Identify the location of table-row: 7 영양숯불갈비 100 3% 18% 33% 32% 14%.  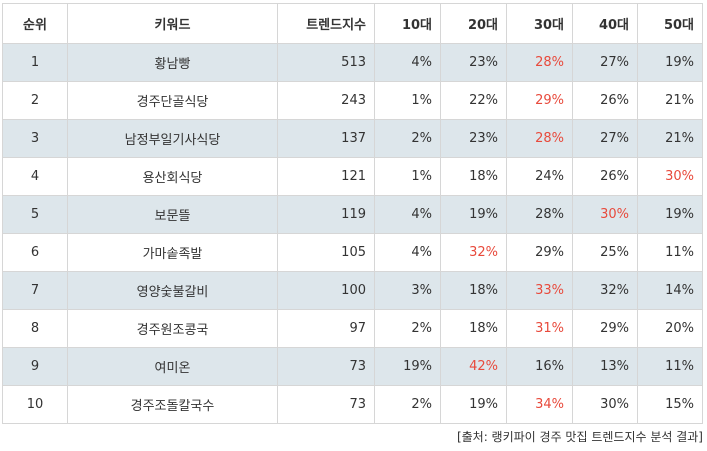
(352, 290).